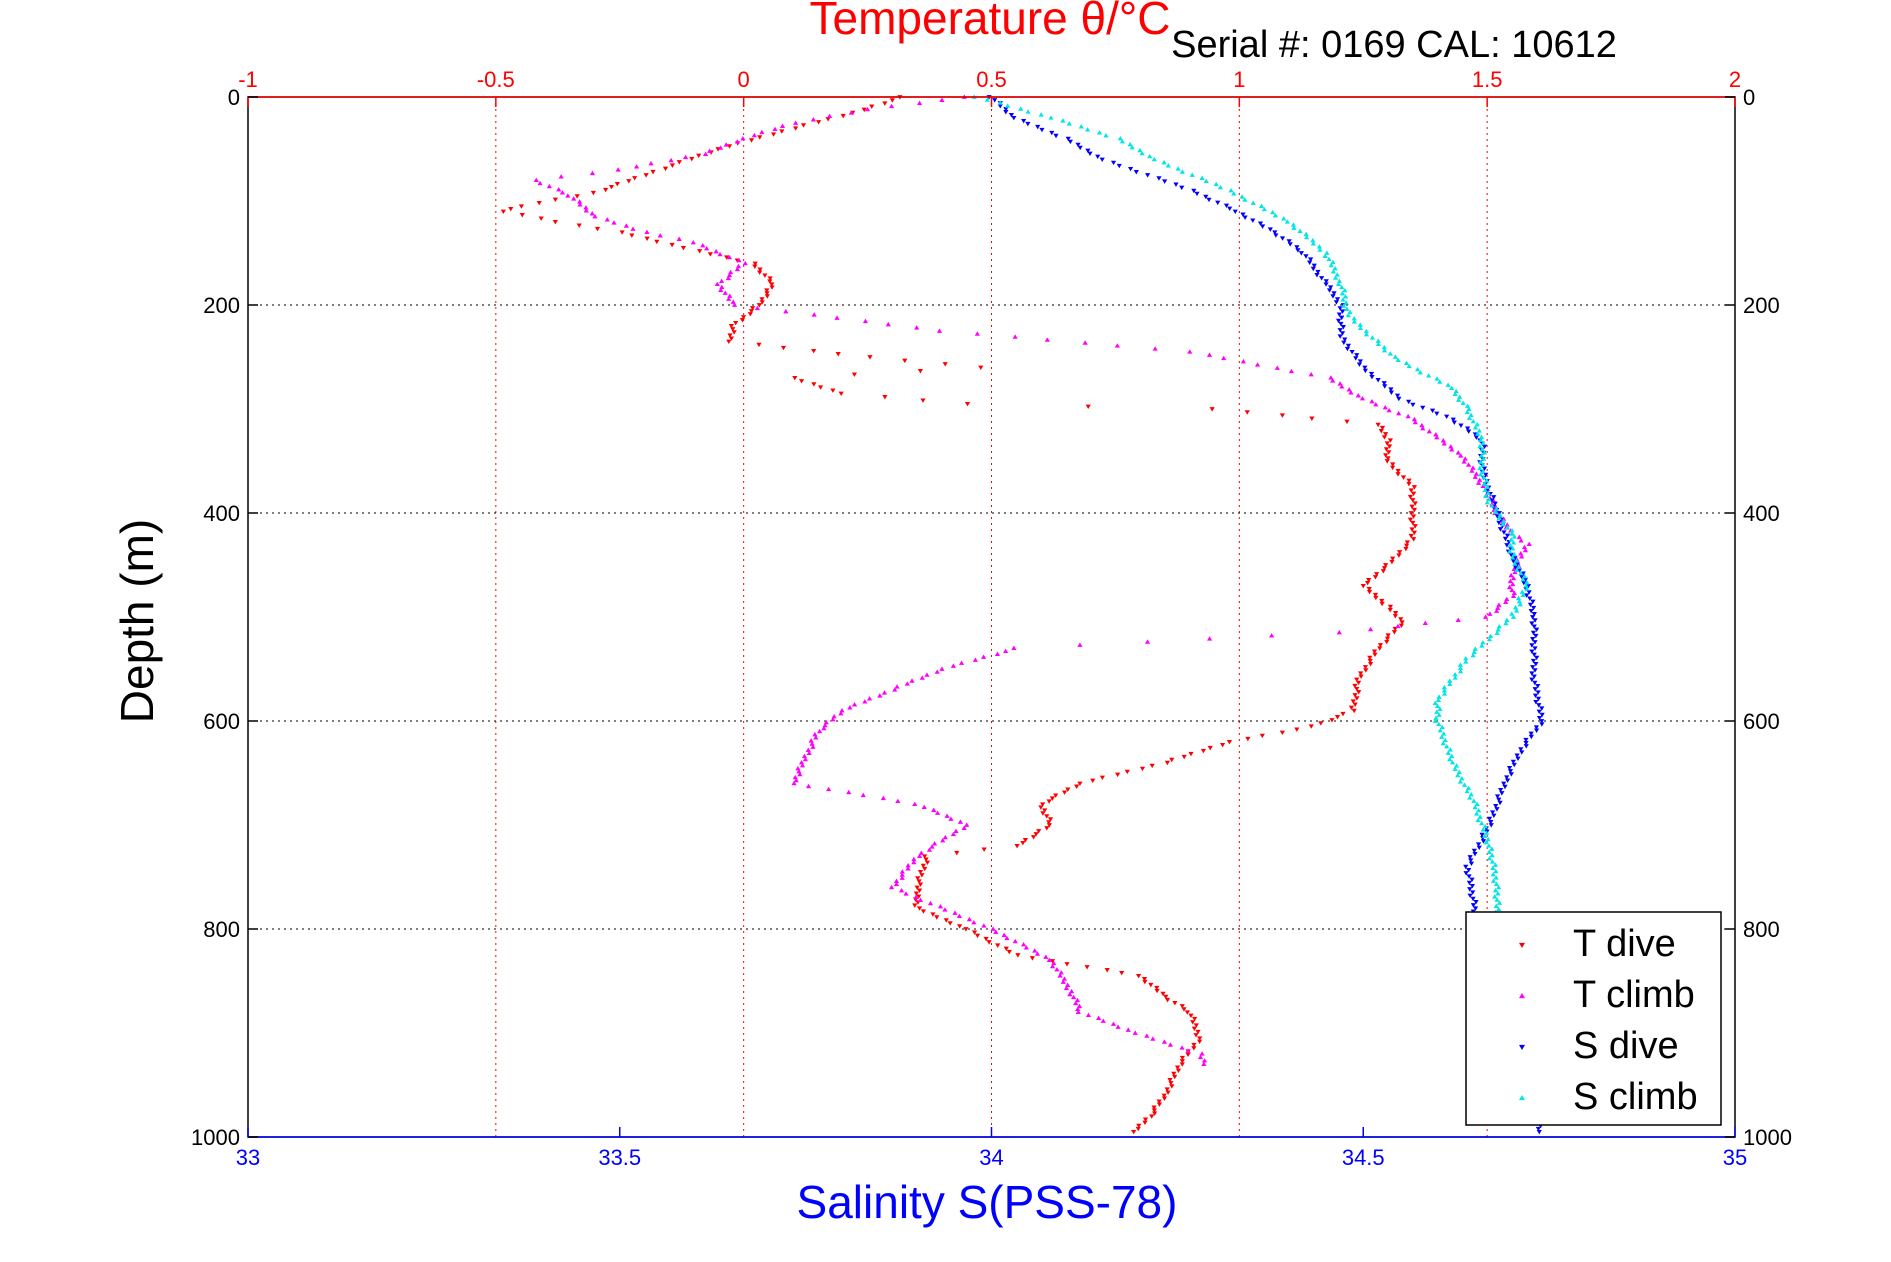  Describe the element at coordinates (1608, 1097) in the screenshot. I see `legend-item-s-climb: S climb` at that location.